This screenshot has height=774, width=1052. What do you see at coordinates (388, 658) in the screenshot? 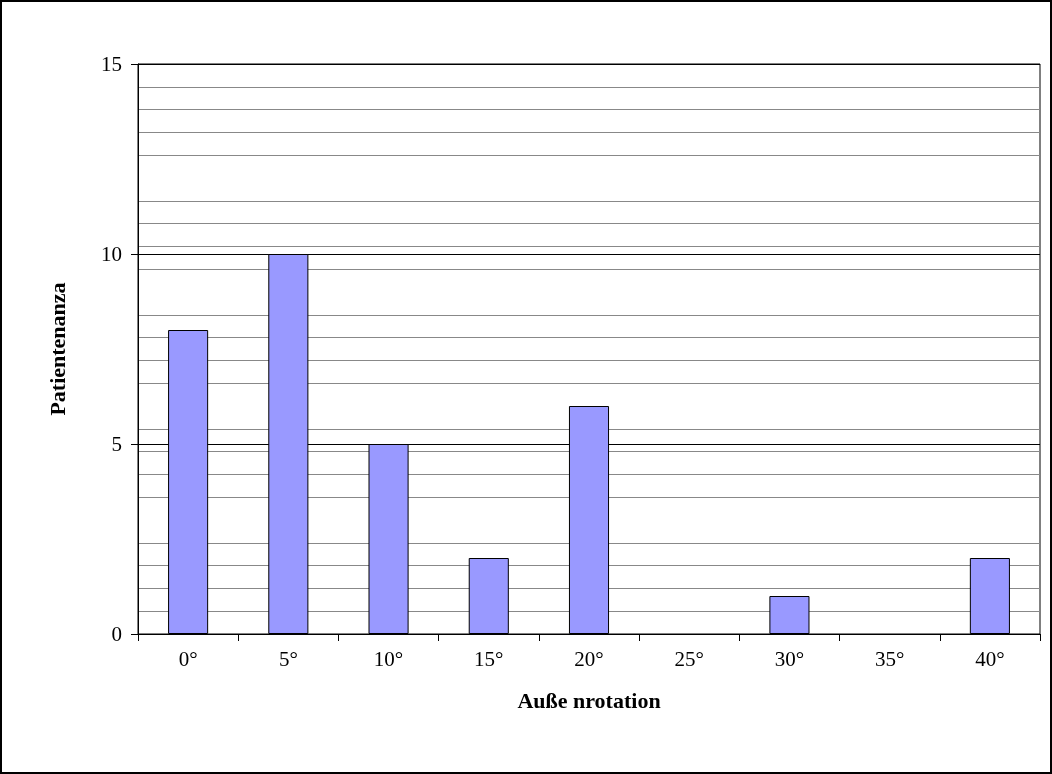
I see `x-tick-label: 10°` at bounding box center [388, 658].